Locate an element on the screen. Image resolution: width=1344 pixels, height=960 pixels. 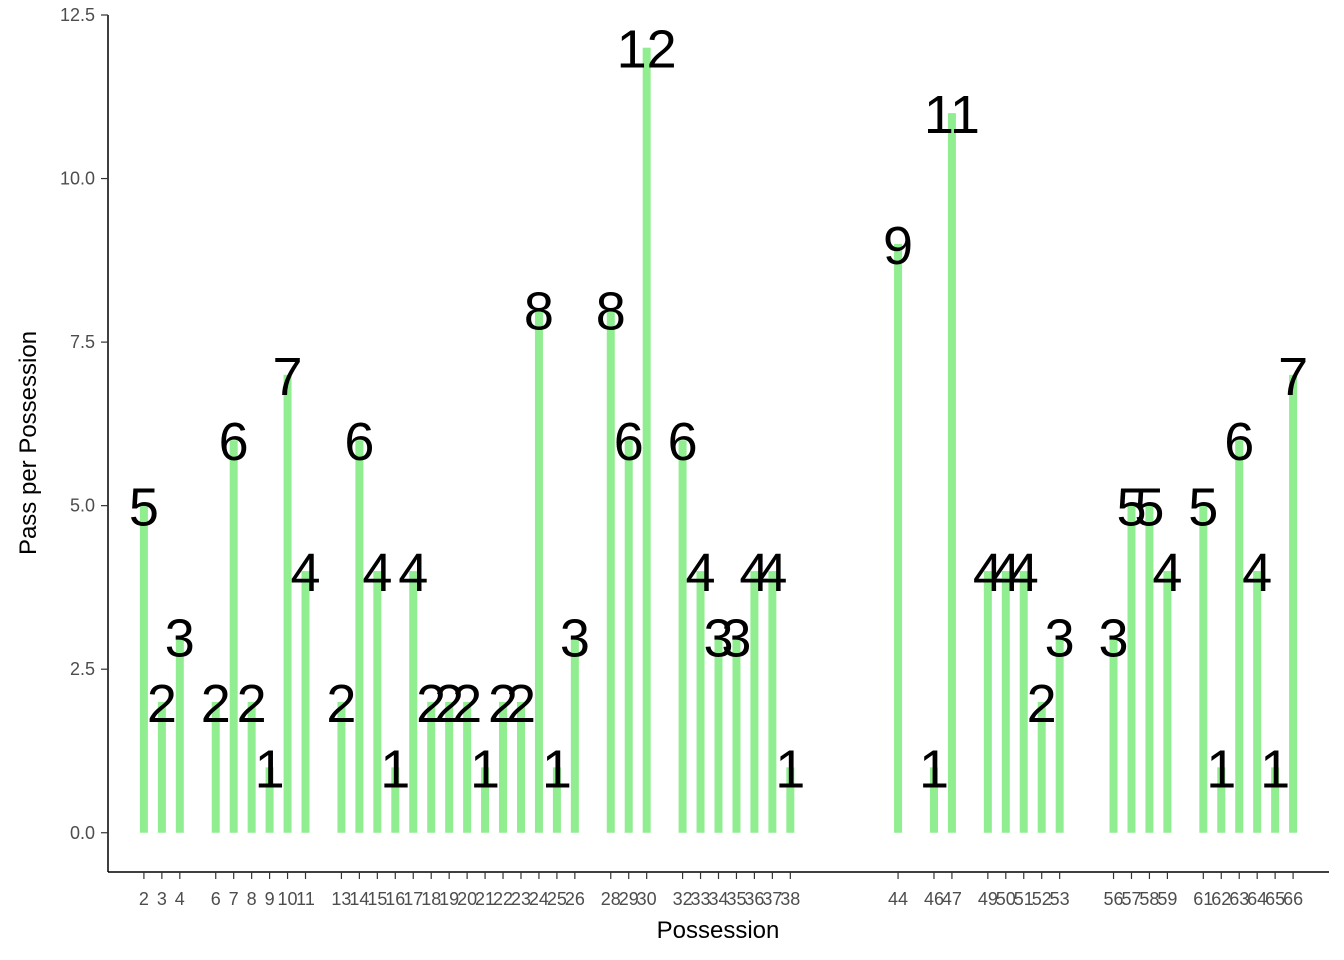
x-tick-label-23: 23 is located at coordinates (521, 899).